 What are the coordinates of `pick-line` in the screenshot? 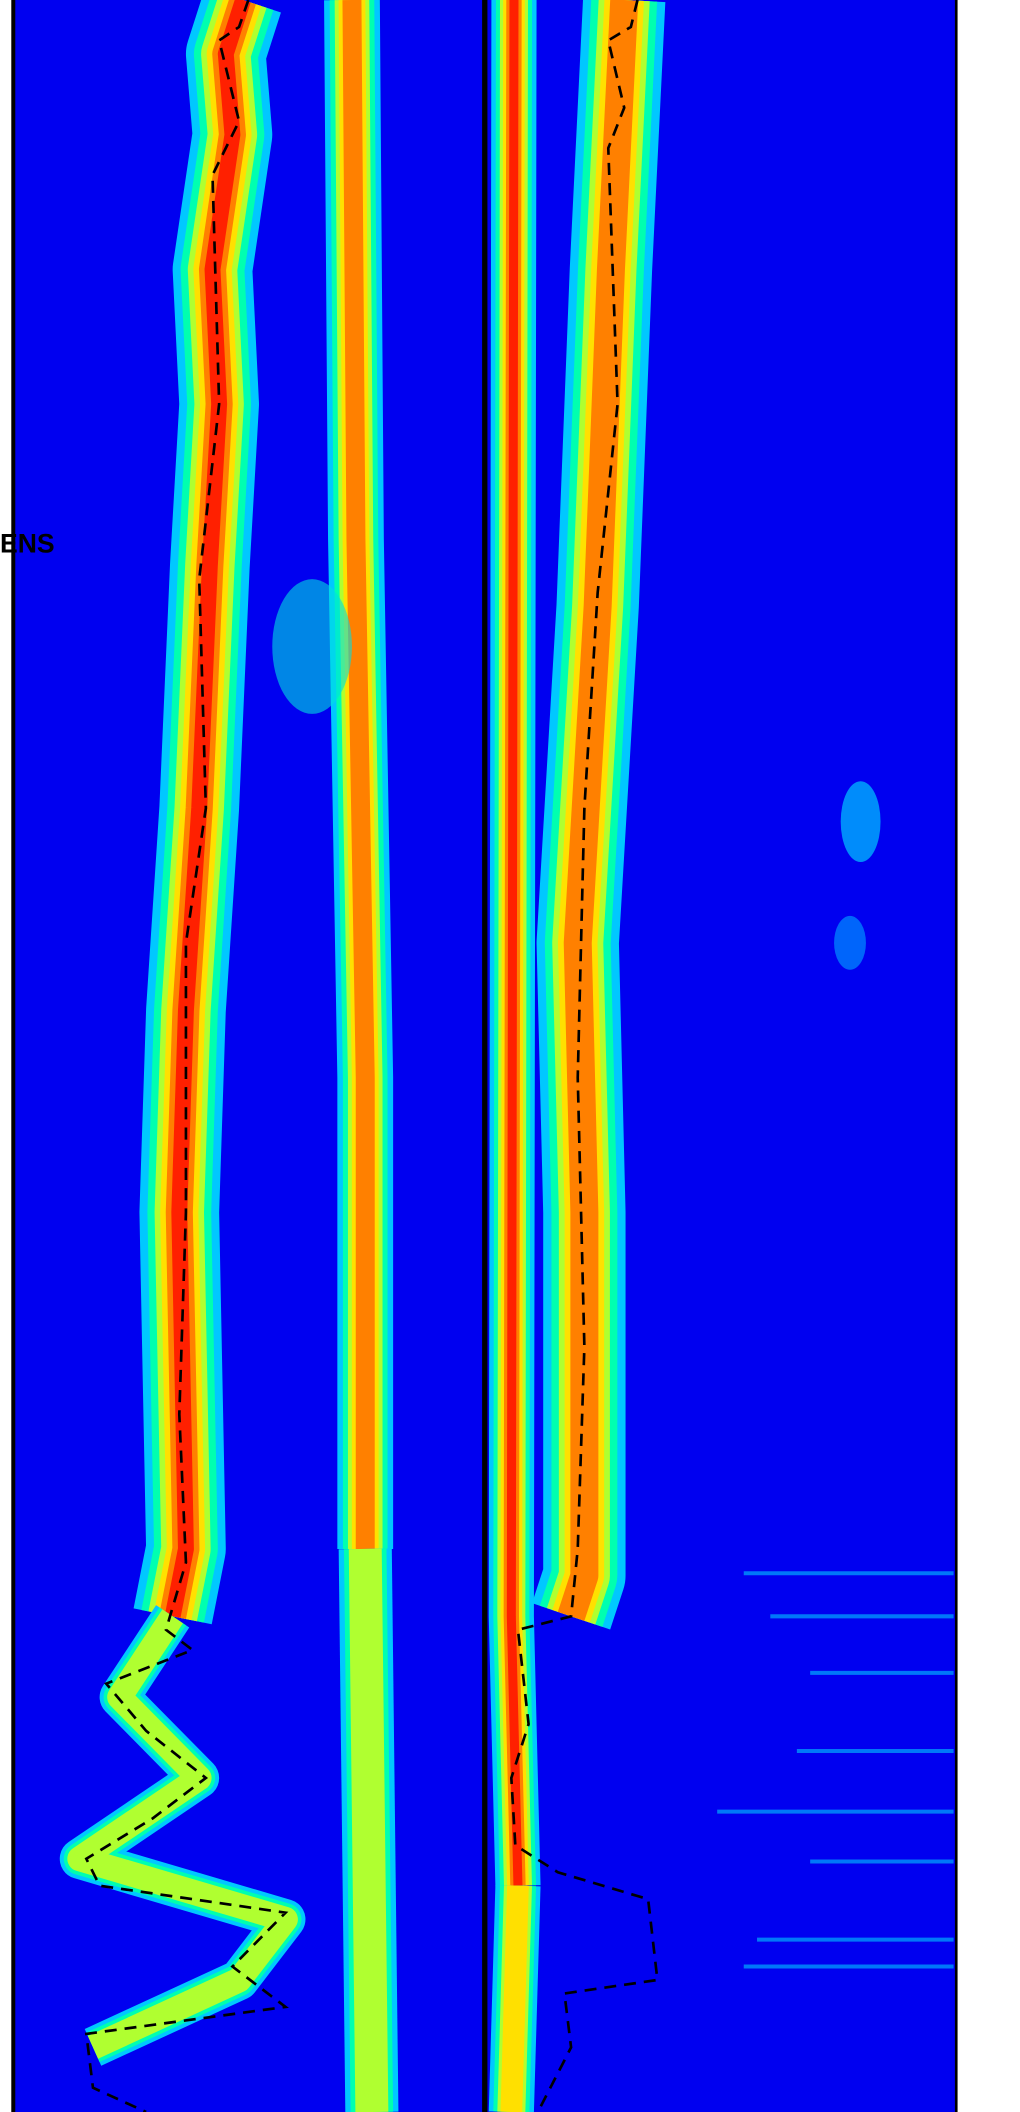 It's located at (584, 1056).